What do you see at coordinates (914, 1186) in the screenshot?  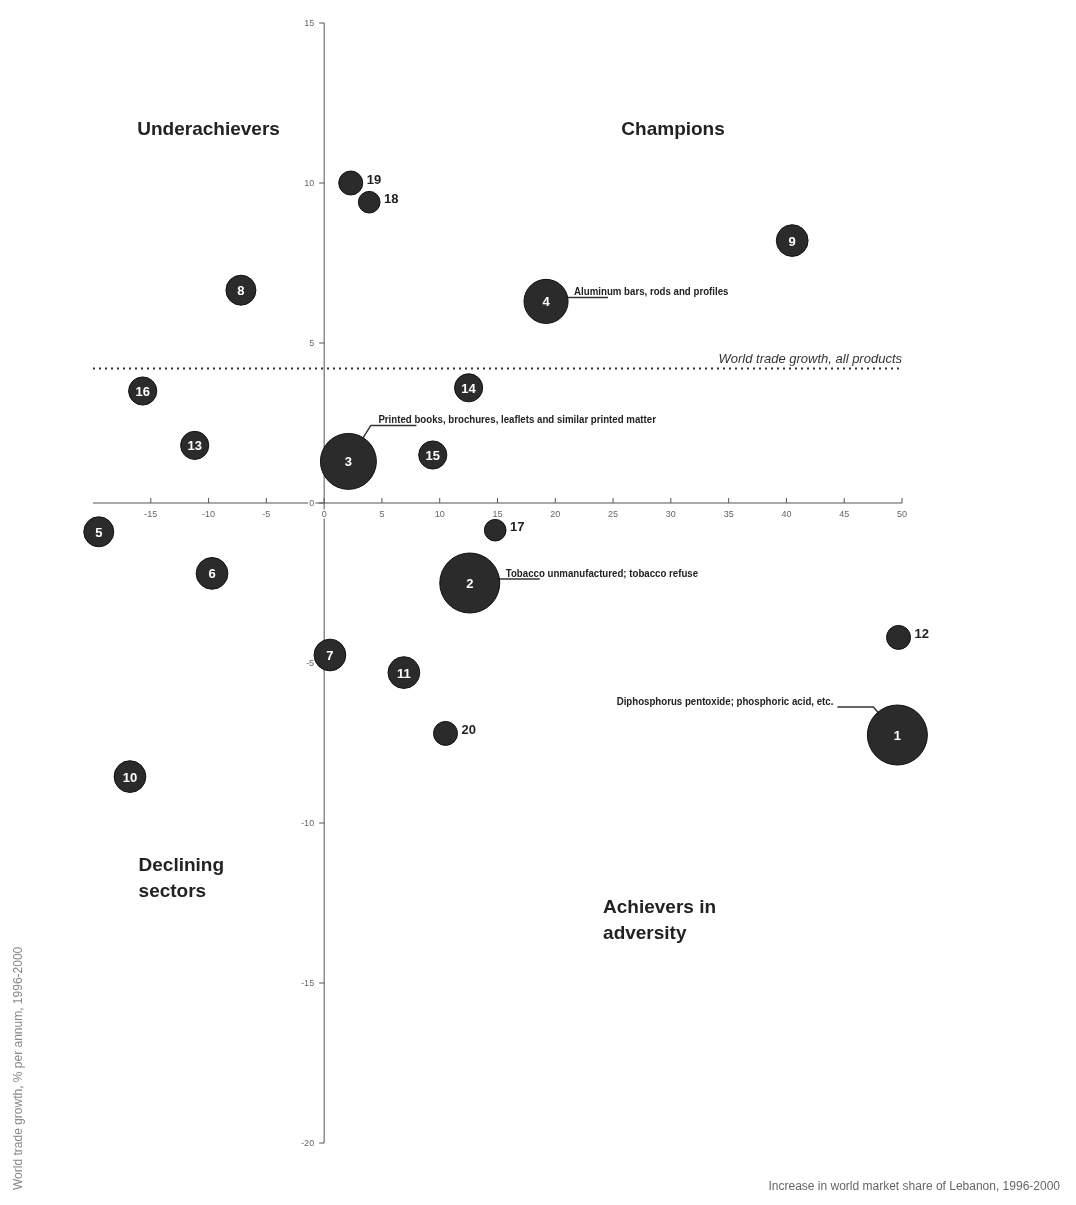 I see `x-axis-title: Increase in world market share of Lebanon, 1996-2000` at bounding box center [914, 1186].